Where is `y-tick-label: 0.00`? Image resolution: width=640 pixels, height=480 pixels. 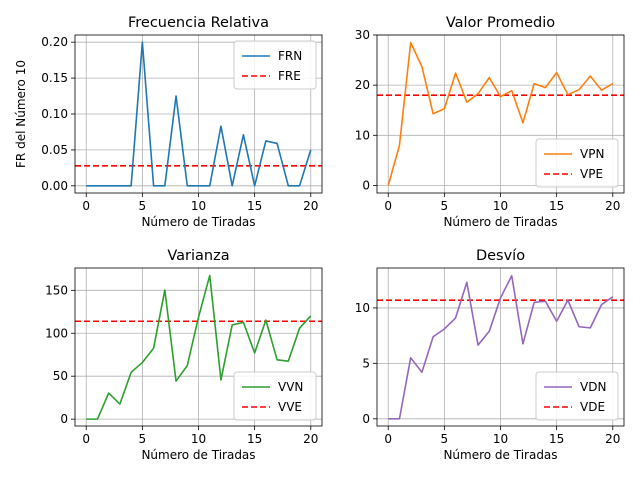 y-tick-label: 0.00 is located at coordinates (54, 186).